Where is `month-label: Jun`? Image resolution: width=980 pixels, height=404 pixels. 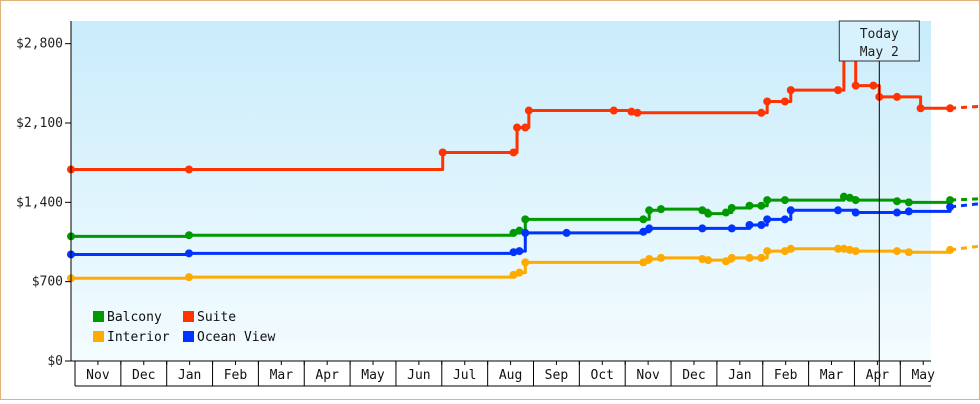 month-label: Jun is located at coordinates (418, 375).